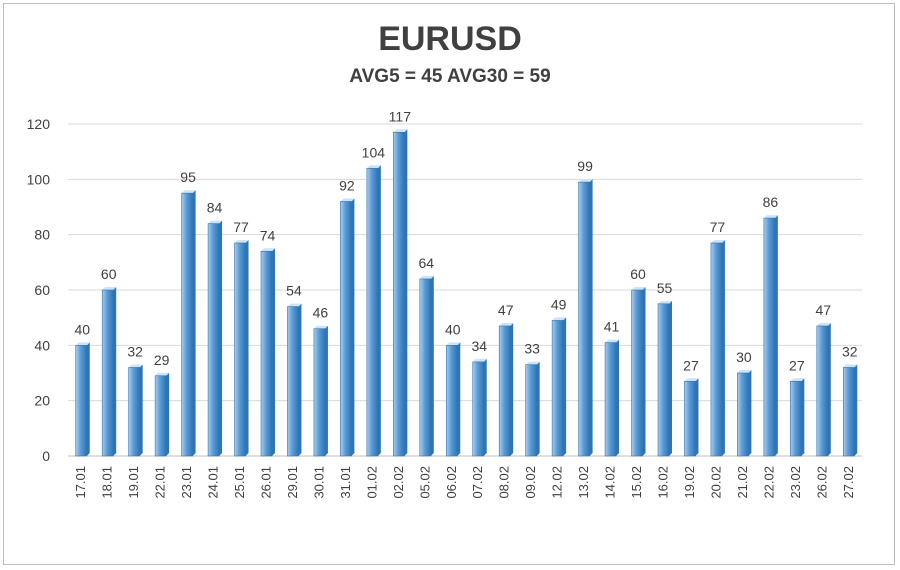 Image resolution: width=900 pixels, height=570 pixels. Describe the element at coordinates (39, 124) in the screenshot. I see `y-tick-label: 120` at that location.